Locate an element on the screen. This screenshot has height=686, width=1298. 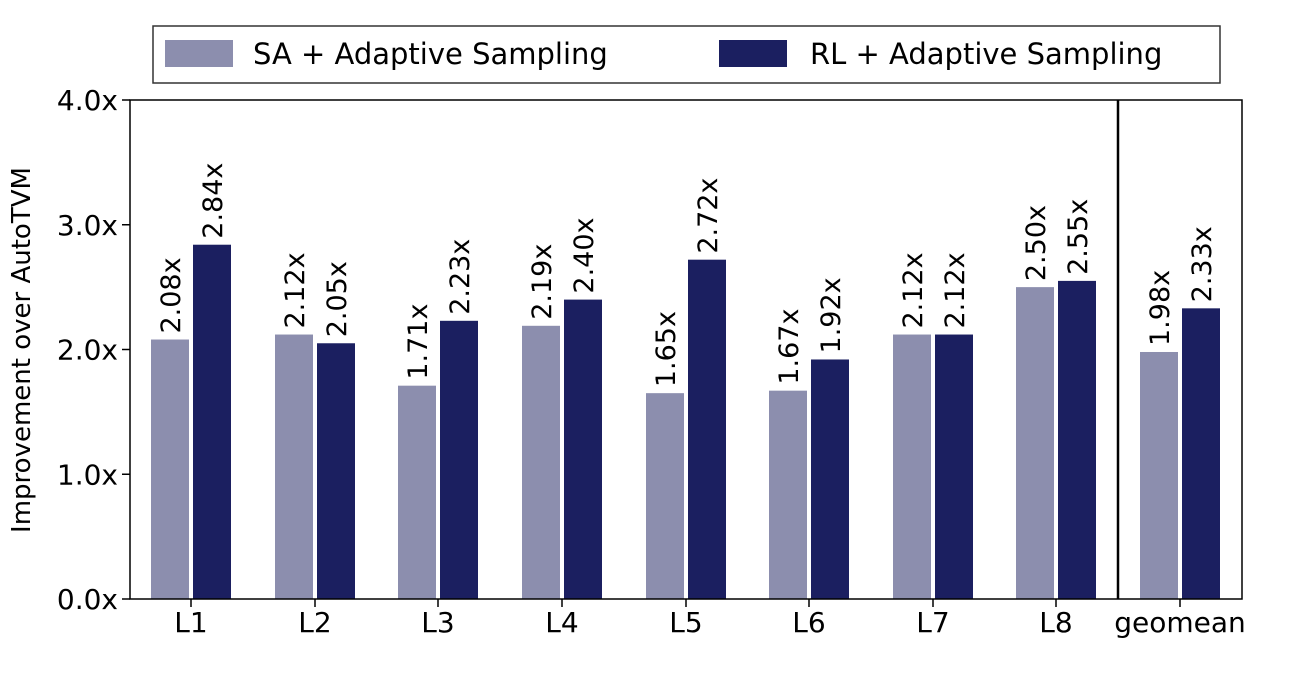
bar-sa-L5 is located at coordinates (665, 496).